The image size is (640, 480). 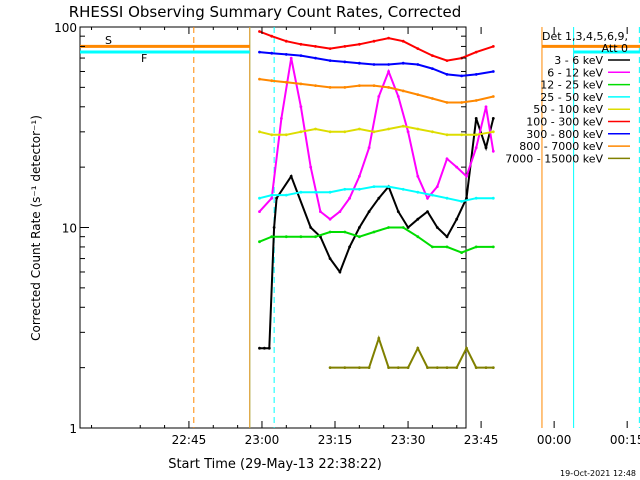 I want to click on x-tick-label: 00:00, so click(x=554, y=440).